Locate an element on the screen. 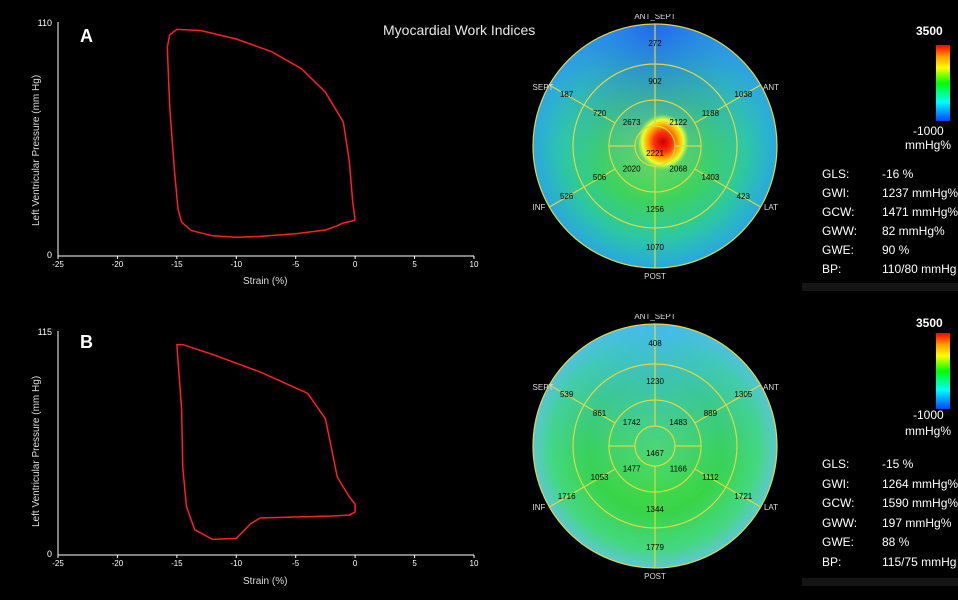  mid-segment-value: 902 is located at coordinates (655, 81).